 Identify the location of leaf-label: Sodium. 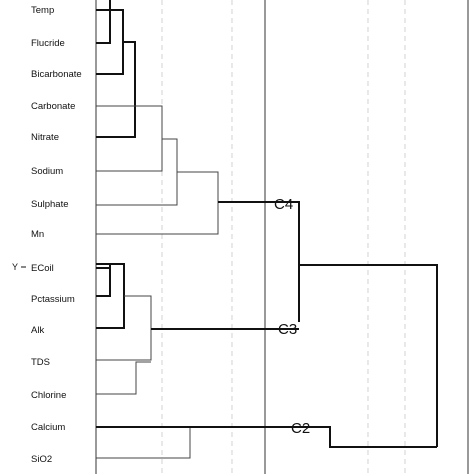
(47, 171).